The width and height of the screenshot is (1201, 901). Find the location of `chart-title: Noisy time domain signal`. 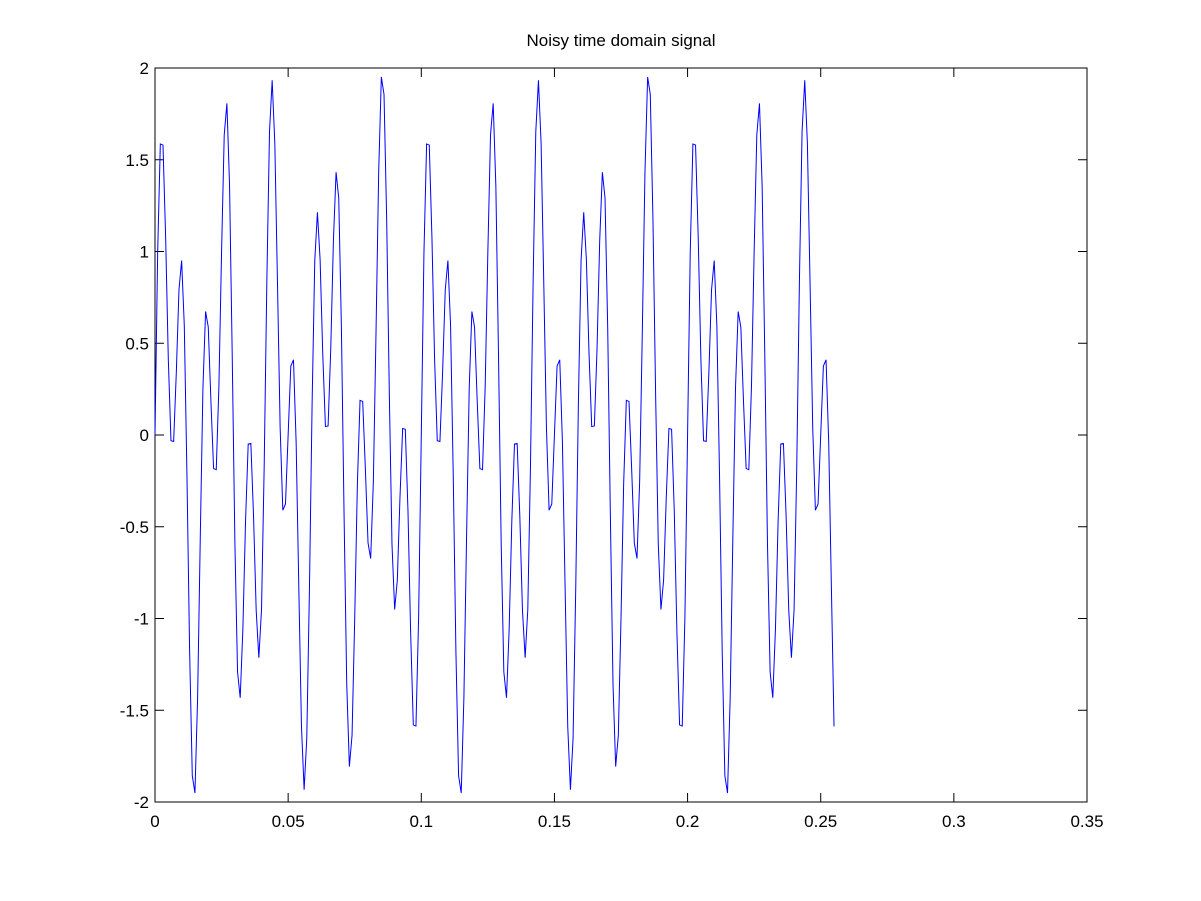

chart-title: Noisy time domain signal is located at coordinates (621, 40).